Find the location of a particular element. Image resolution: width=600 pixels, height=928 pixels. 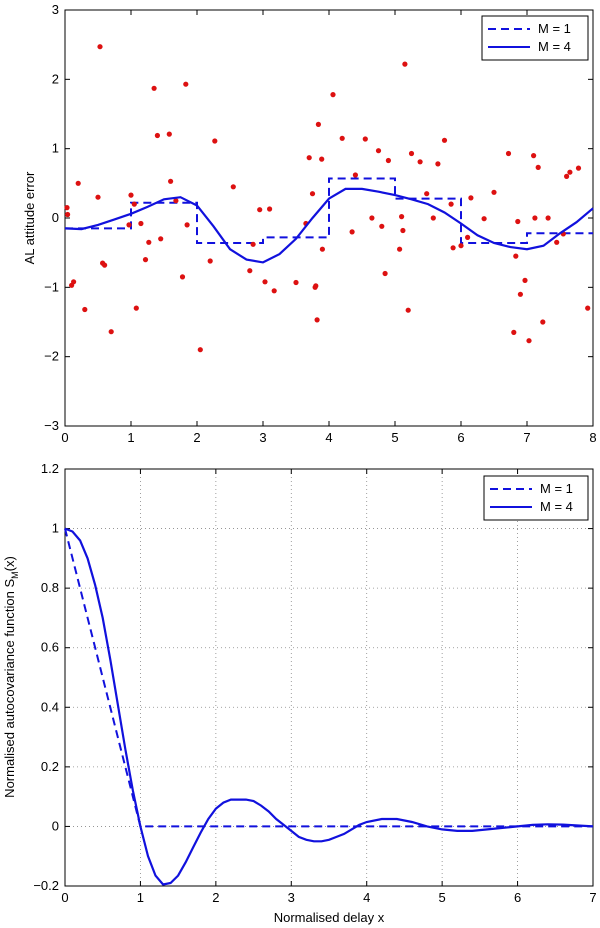

series-m4-curve is located at coordinates (329, 225).